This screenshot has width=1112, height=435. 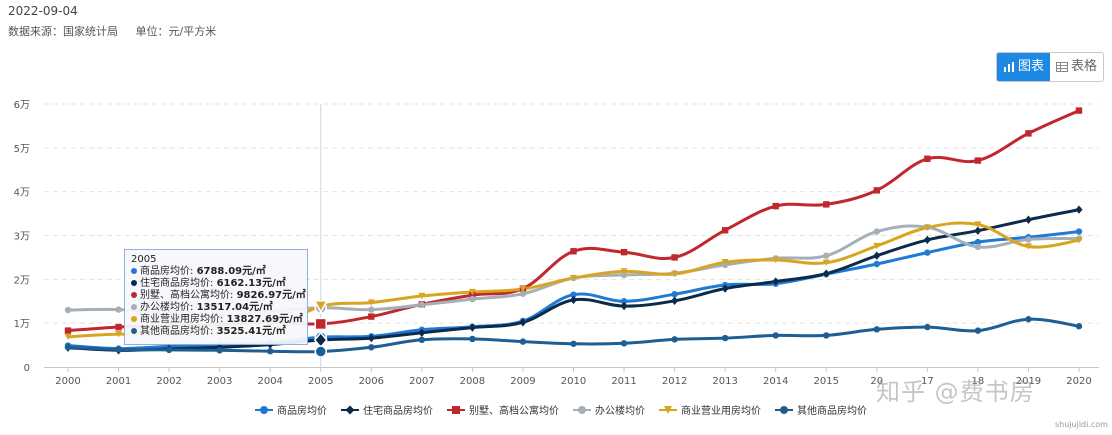 I want to click on legend-item-5: 其他商品房均价, so click(x=821, y=409).